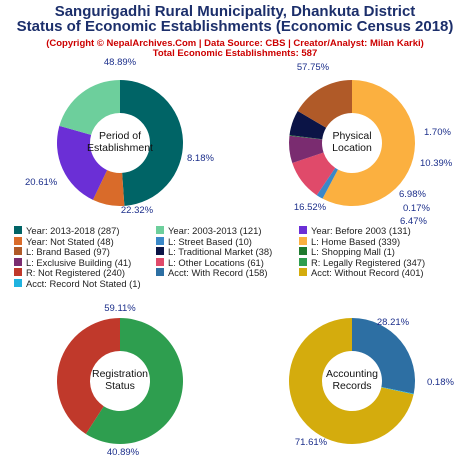 The image size is (470, 470). I want to click on legend-label: L: Exclusive Building (41), so click(79, 262).